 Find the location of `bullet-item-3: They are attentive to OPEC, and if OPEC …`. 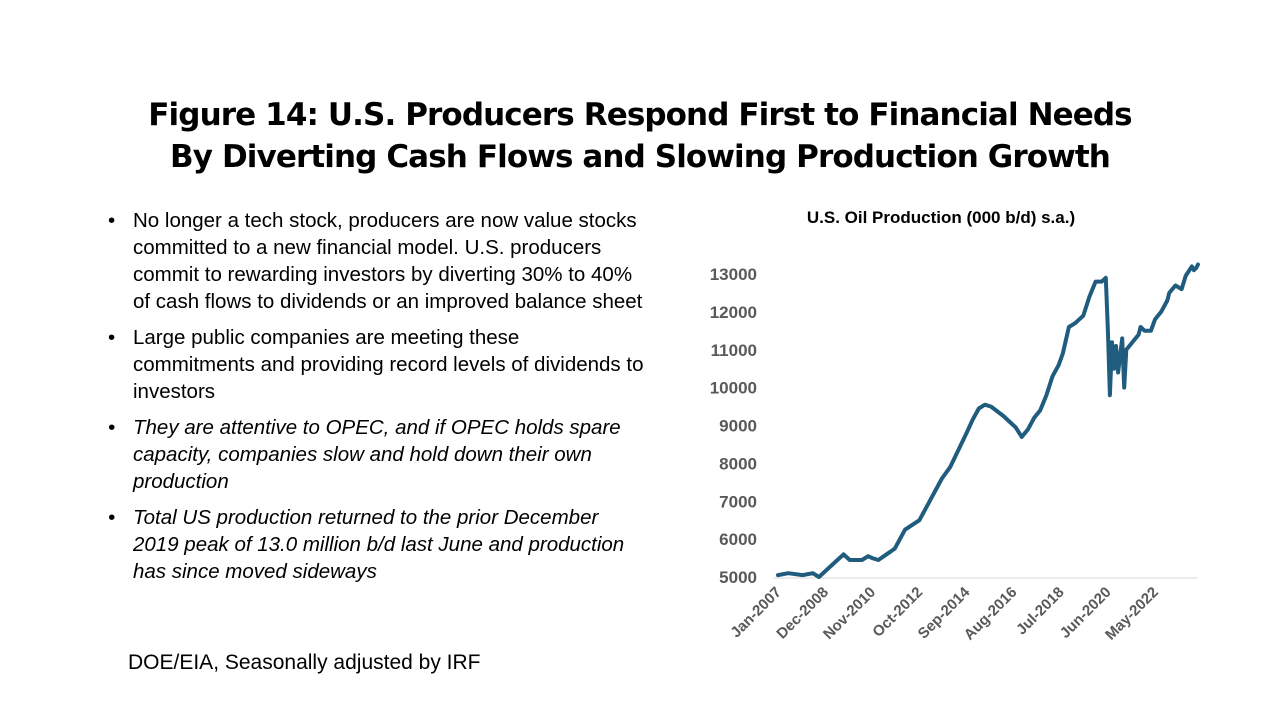

bullet-item-3: They are attentive to OPEC, and if OPEC … is located at coordinates (376, 454).